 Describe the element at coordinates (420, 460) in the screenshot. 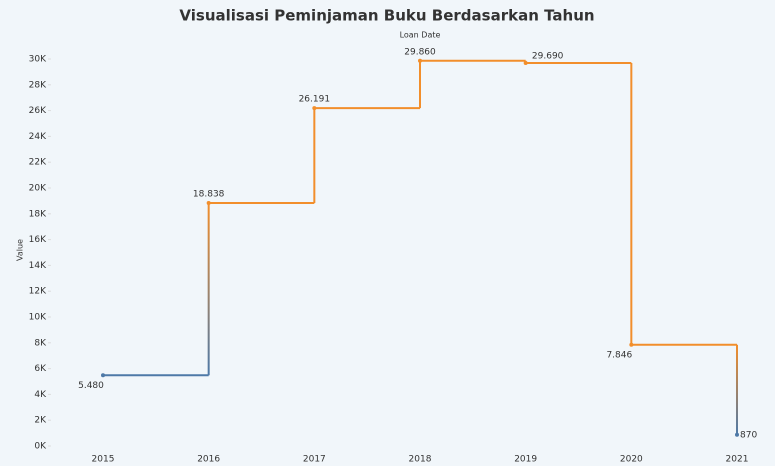

I see `x-tick-label: 2018` at that location.